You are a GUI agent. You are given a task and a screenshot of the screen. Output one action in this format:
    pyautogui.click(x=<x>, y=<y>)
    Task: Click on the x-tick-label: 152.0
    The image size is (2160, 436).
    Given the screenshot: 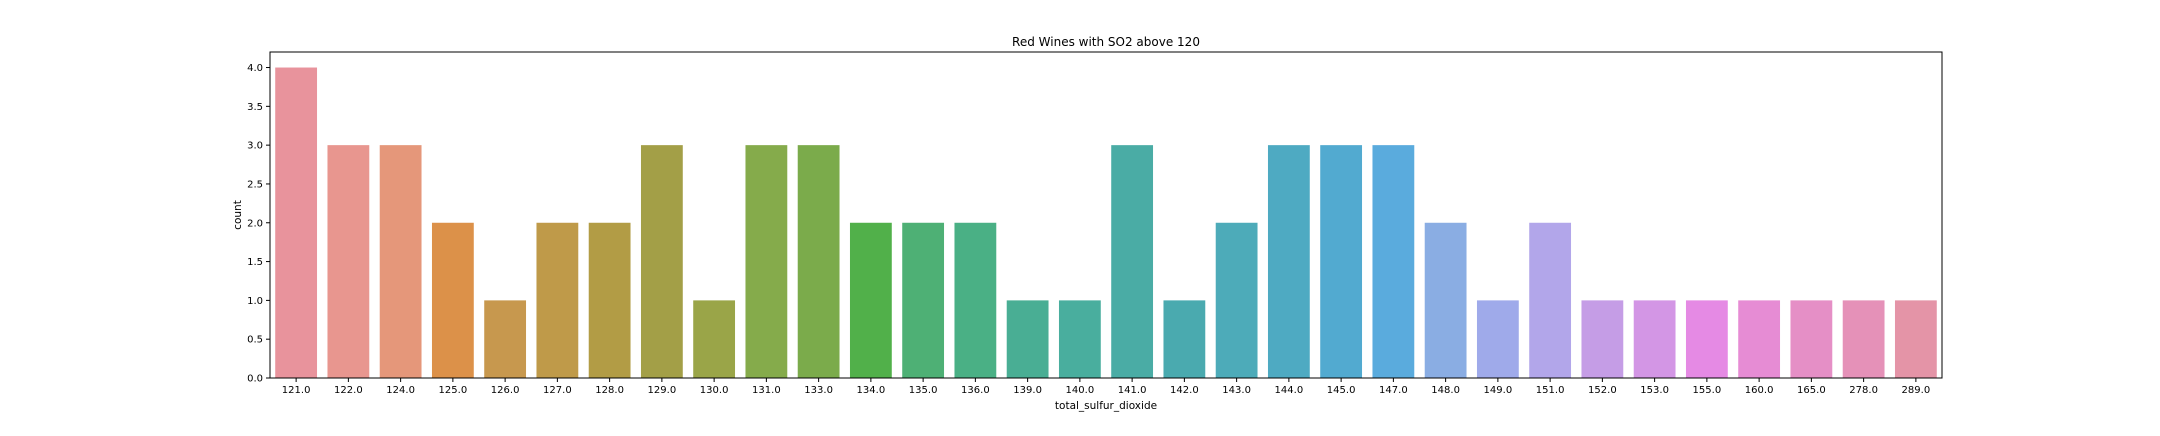 What is the action you would take?
    pyautogui.click(x=1602, y=390)
    